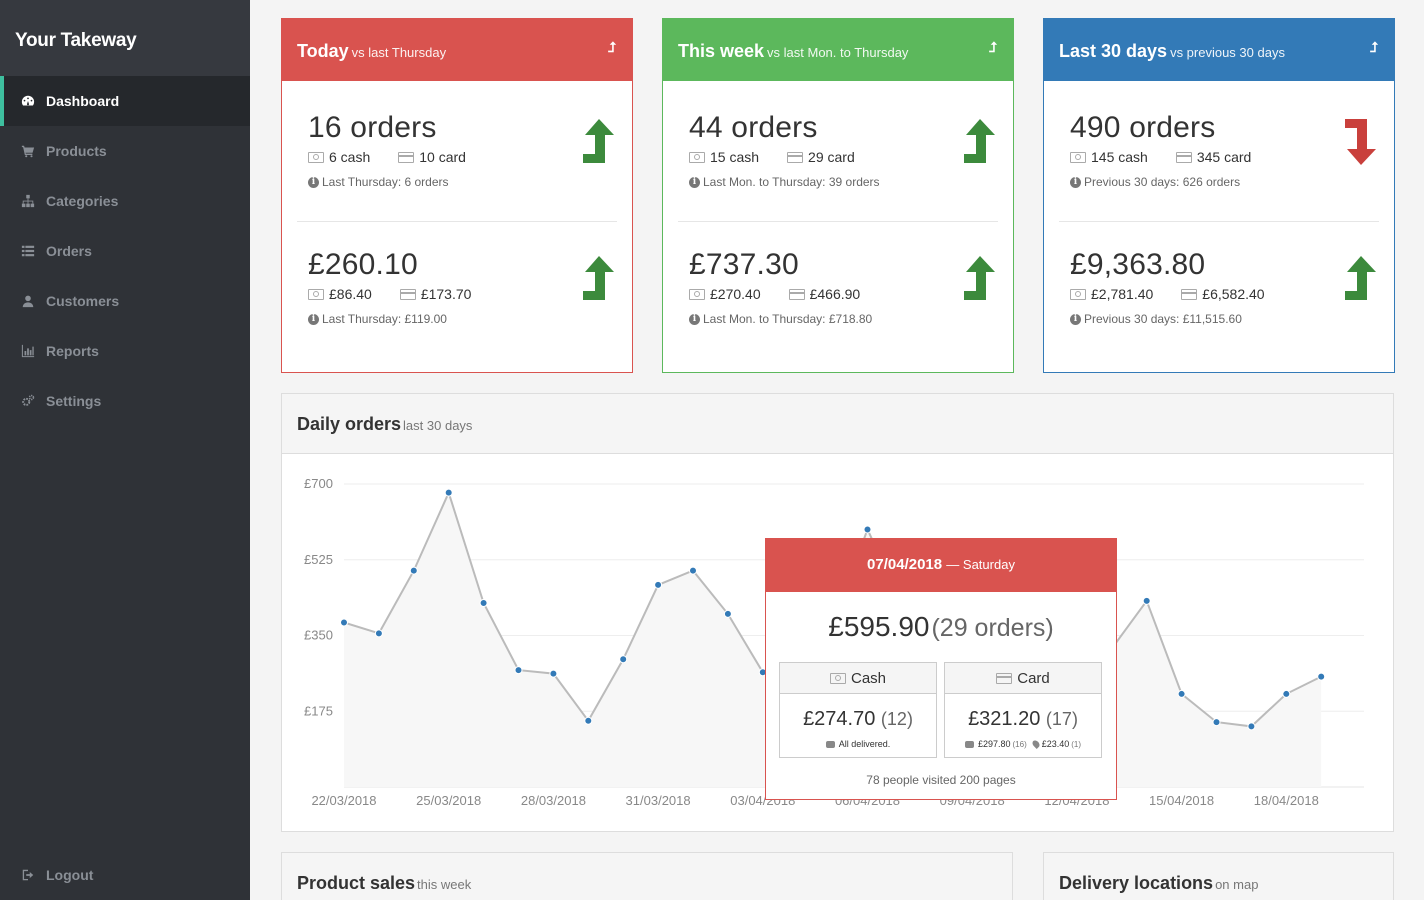  Describe the element at coordinates (125, 301) in the screenshot. I see `sidebar-item-customers: Customers` at that location.